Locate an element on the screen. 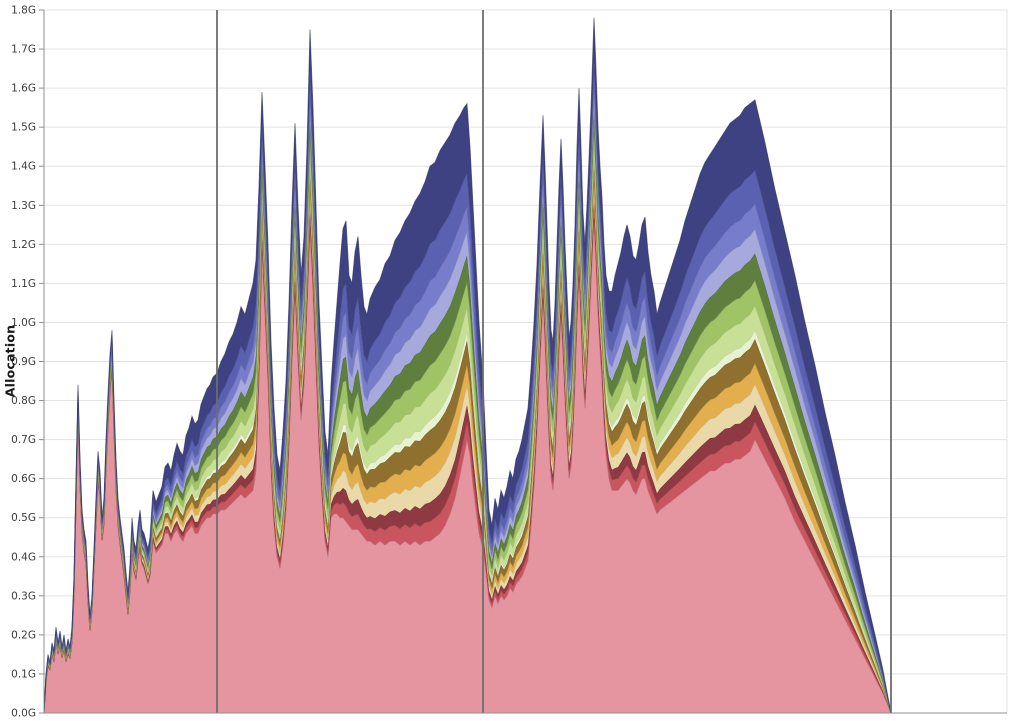 Image resolution: width=1019 pixels, height=721 pixels. y-tick-label: 1.7G is located at coordinates (23, 50).